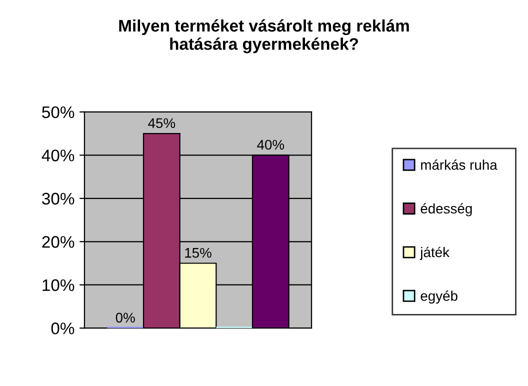  I want to click on y-tick-label: 20%, so click(58, 242).